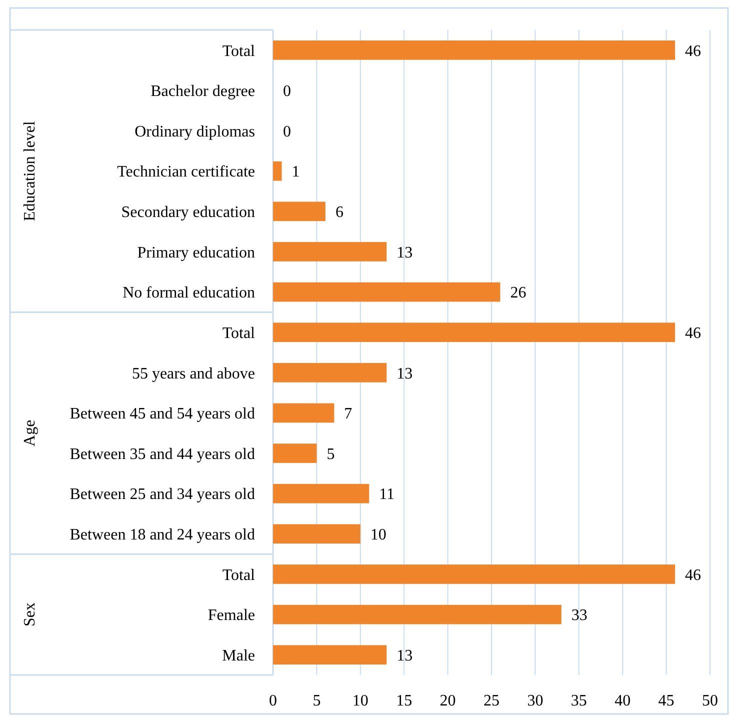  Describe the element at coordinates (316, 701) in the screenshot. I see `x-tick-label: 5` at that location.